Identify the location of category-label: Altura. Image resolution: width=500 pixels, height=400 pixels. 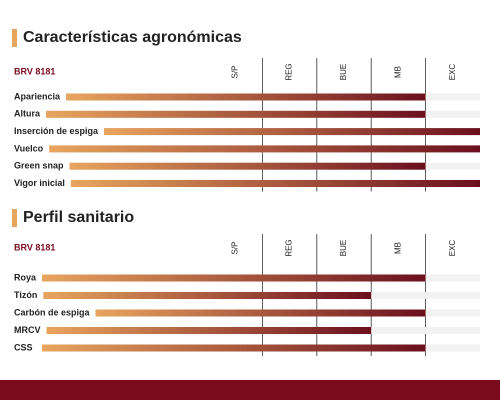
(27, 114).